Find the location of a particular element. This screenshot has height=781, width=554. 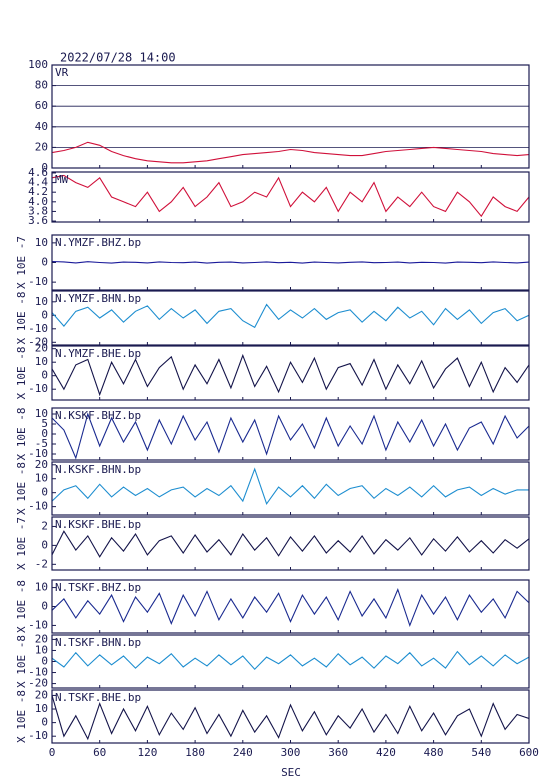

panel-label: MW is located at coordinates (62, 179).